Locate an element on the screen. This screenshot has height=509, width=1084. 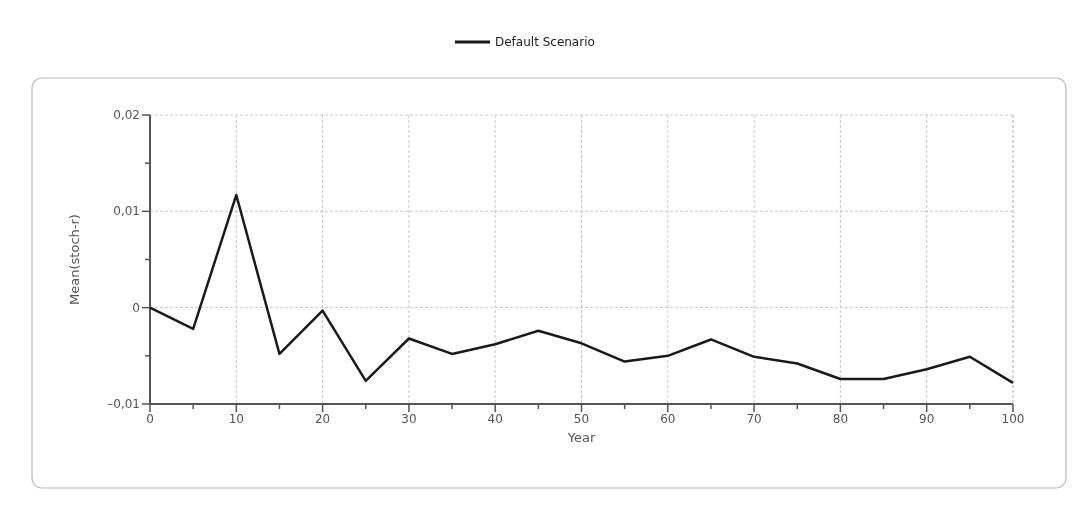
x-tick-label: 0 is located at coordinates (150, 419).